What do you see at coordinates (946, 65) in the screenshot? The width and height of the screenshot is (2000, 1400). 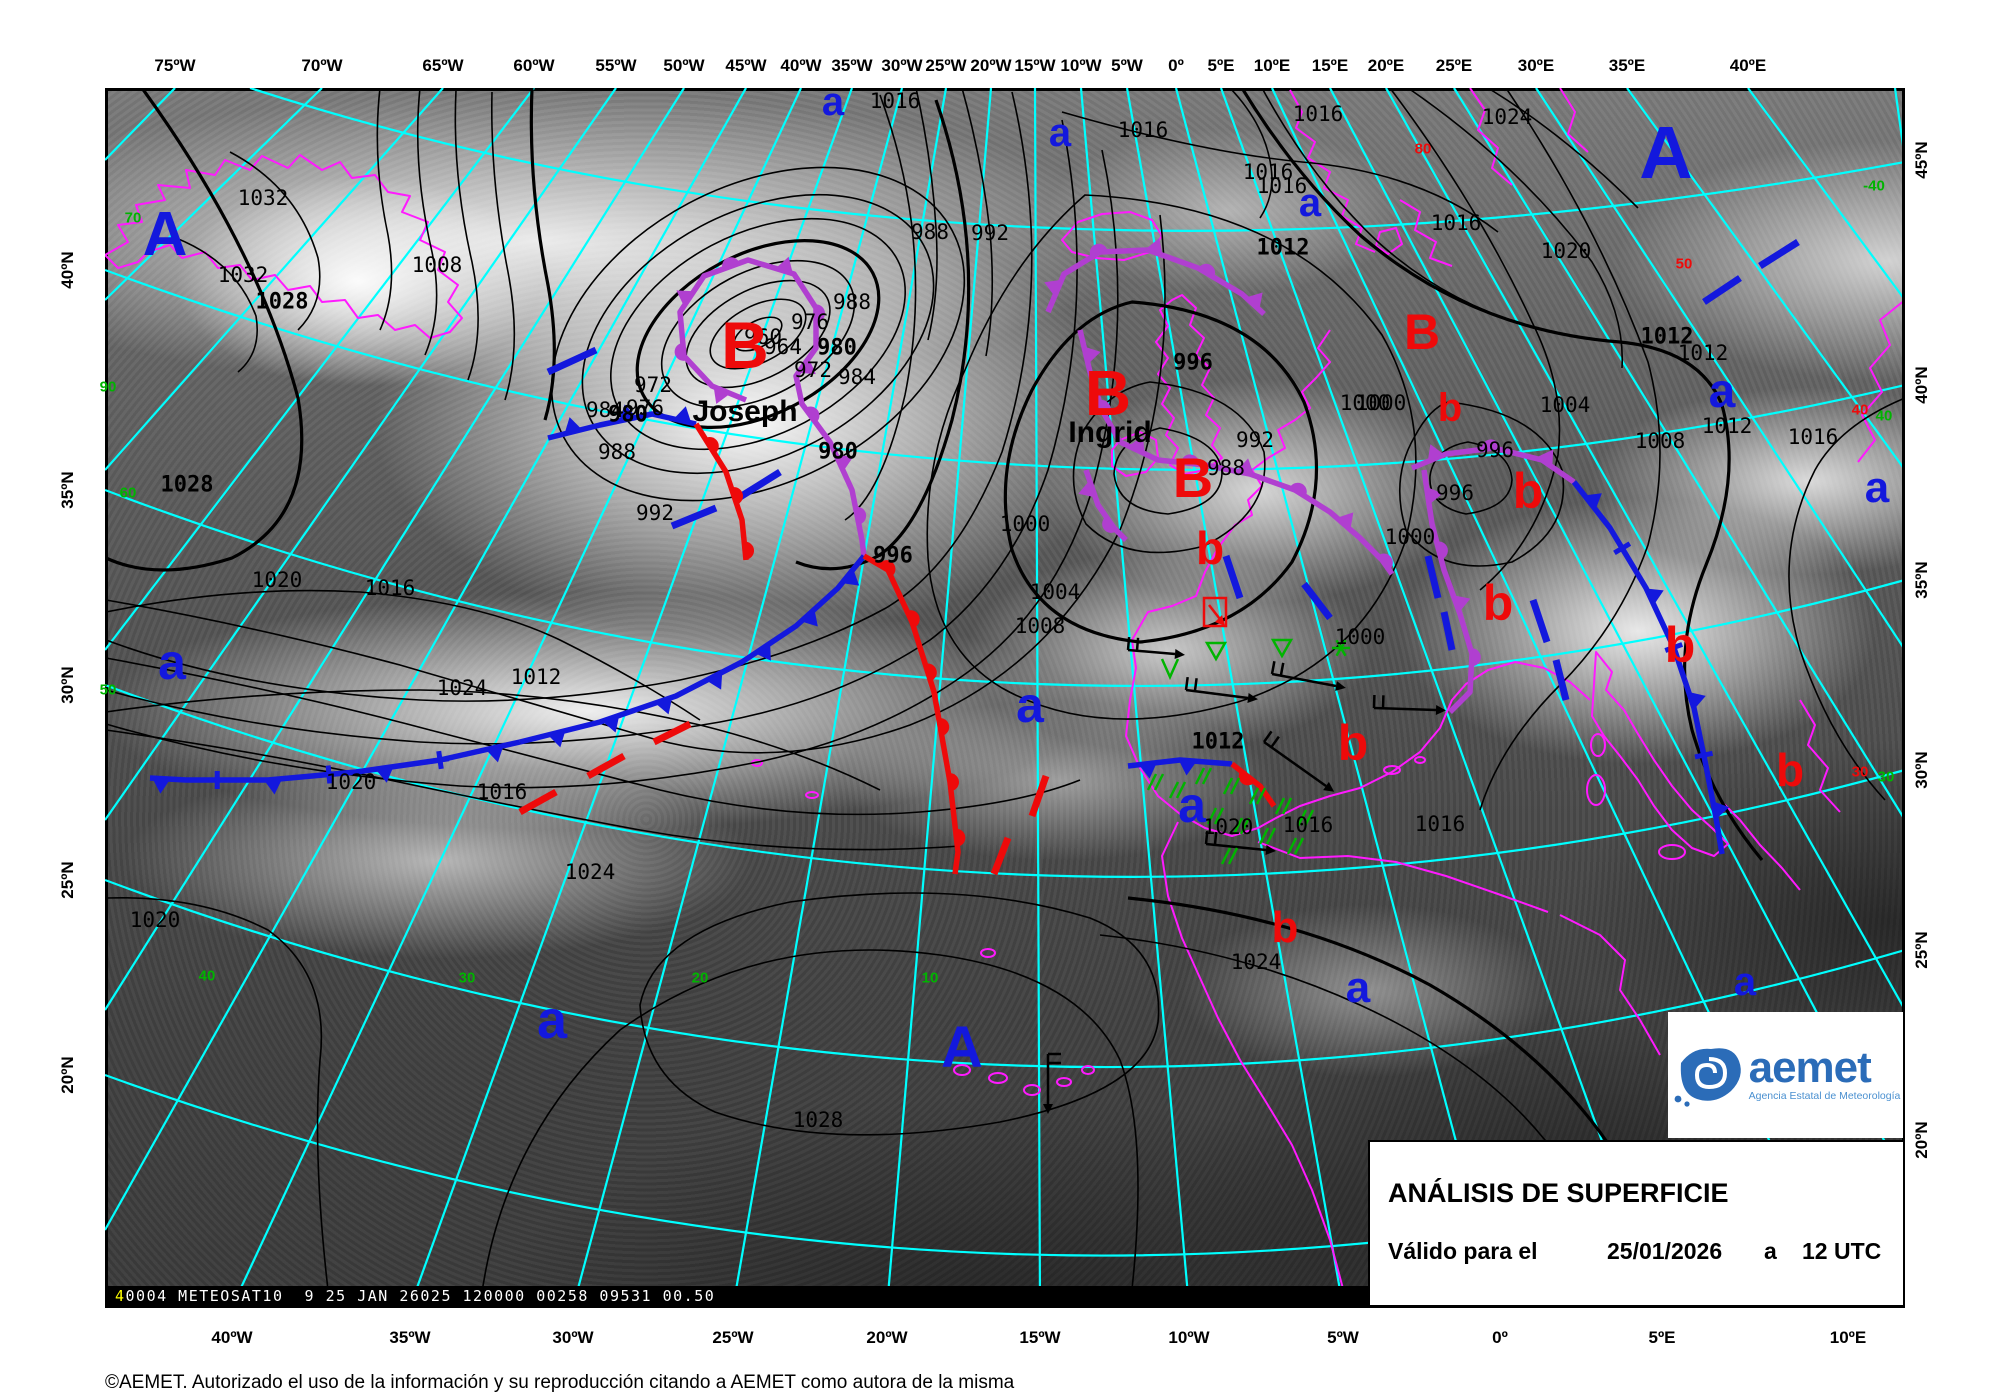 I see `lon-label-top: 25ºW` at bounding box center [946, 65].